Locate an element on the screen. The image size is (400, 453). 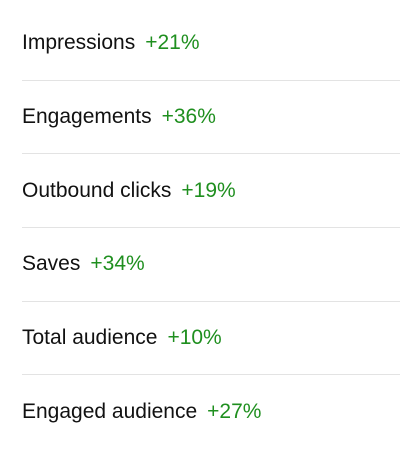
metric-change: +19% is located at coordinates (208, 190).